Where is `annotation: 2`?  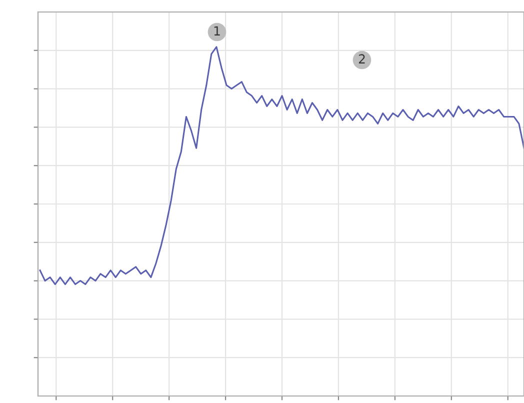 annotation: 2 is located at coordinates (361, 59).